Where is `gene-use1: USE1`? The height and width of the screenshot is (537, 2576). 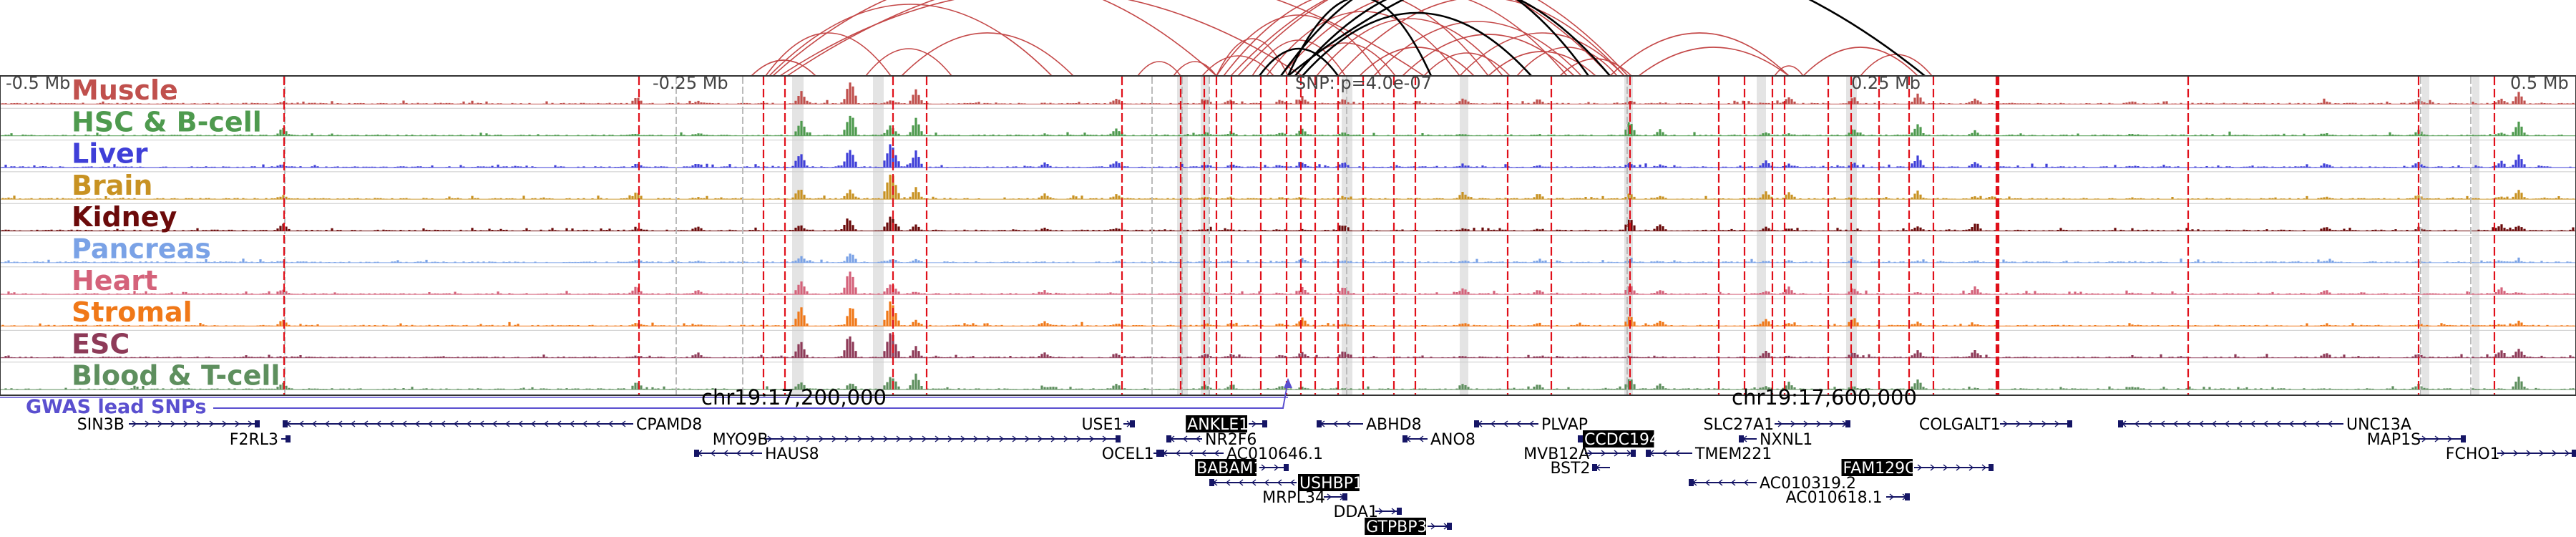
gene-use1: USE1 is located at coordinates (1108, 425).